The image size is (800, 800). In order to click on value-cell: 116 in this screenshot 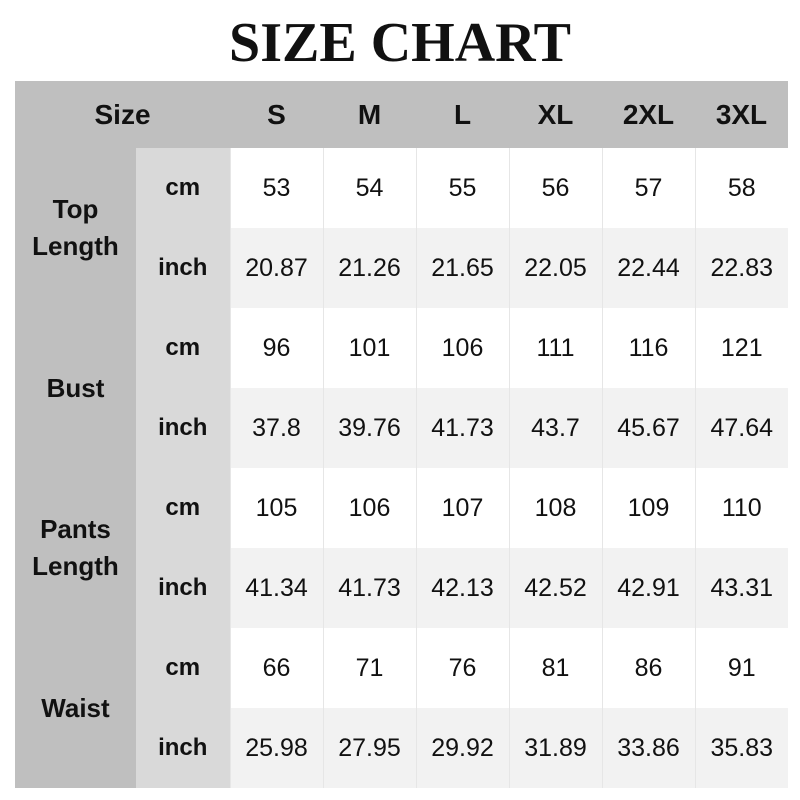, I will do `click(648, 348)`.